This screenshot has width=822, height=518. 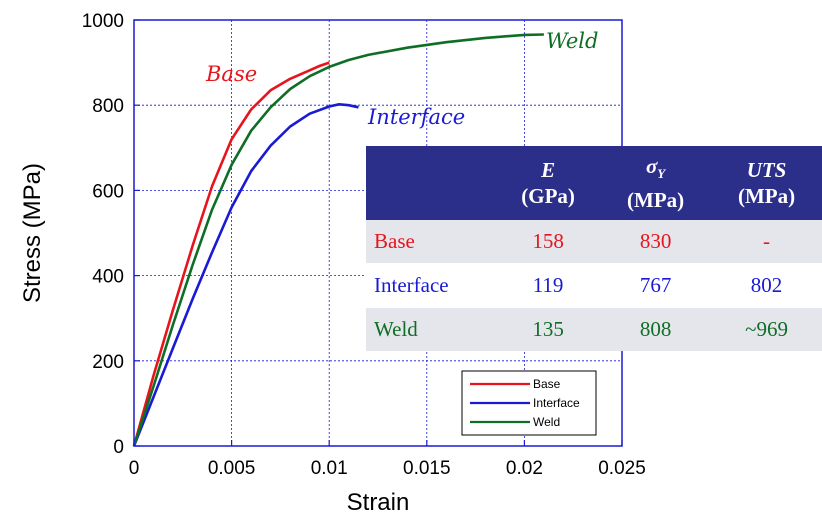 What do you see at coordinates (134, 468) in the screenshot?
I see `x-tick-label: 0` at bounding box center [134, 468].